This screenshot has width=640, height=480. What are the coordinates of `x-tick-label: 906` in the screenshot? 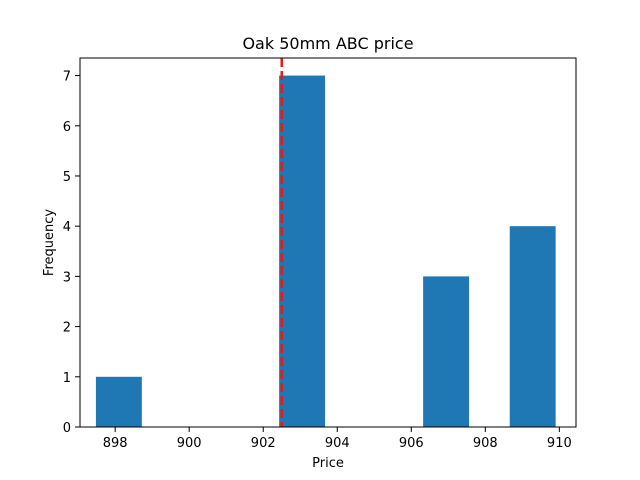 It's located at (411, 443).